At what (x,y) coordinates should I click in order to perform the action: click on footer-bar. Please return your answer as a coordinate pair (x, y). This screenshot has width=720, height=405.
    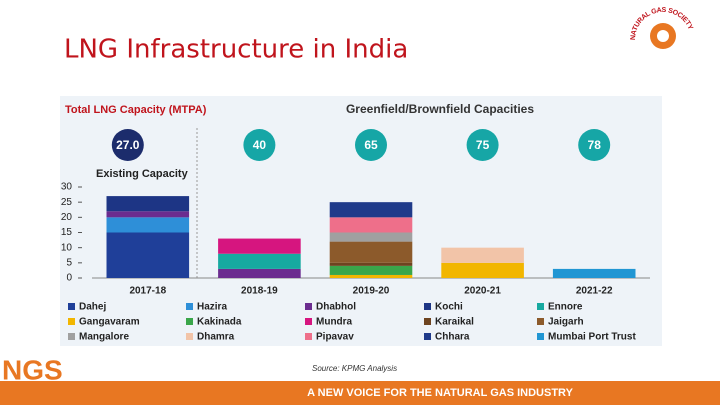
    Looking at the image, I should click on (360, 393).